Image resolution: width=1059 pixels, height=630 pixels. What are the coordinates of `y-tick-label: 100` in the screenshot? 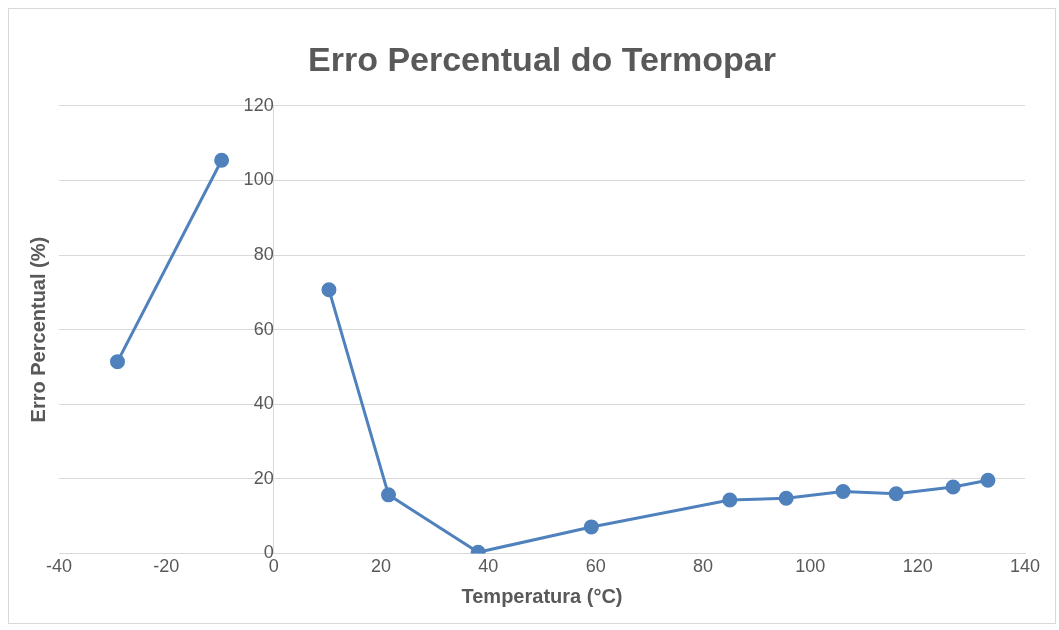 It's located at (258, 179).